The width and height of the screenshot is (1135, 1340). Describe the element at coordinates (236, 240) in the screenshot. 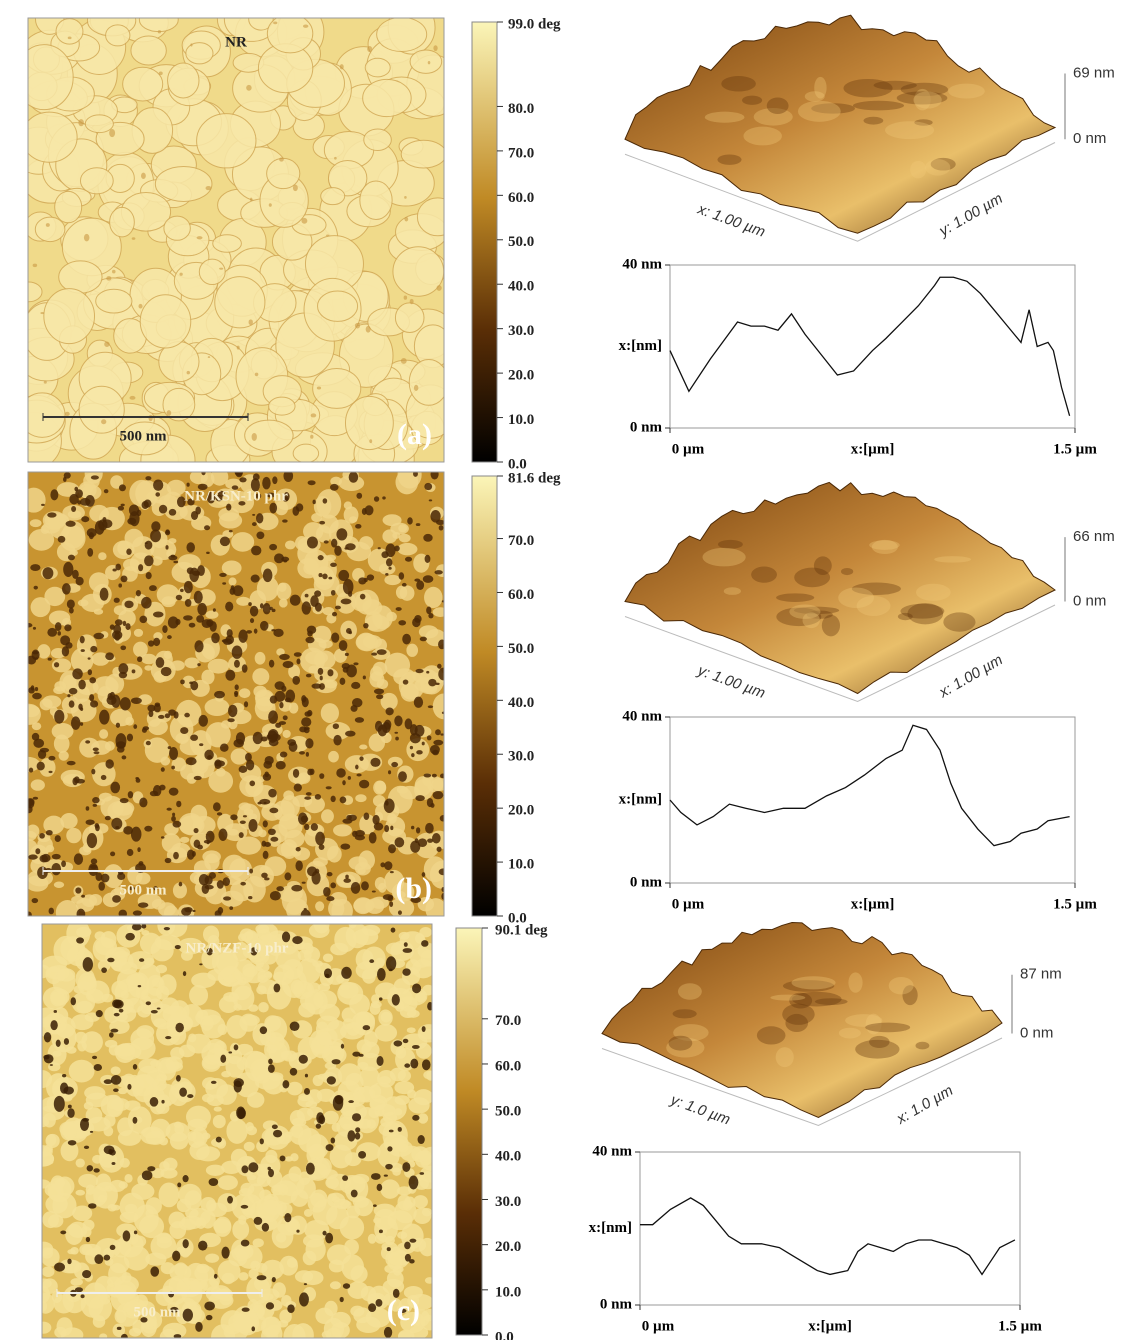

I see `phase-image` at that location.